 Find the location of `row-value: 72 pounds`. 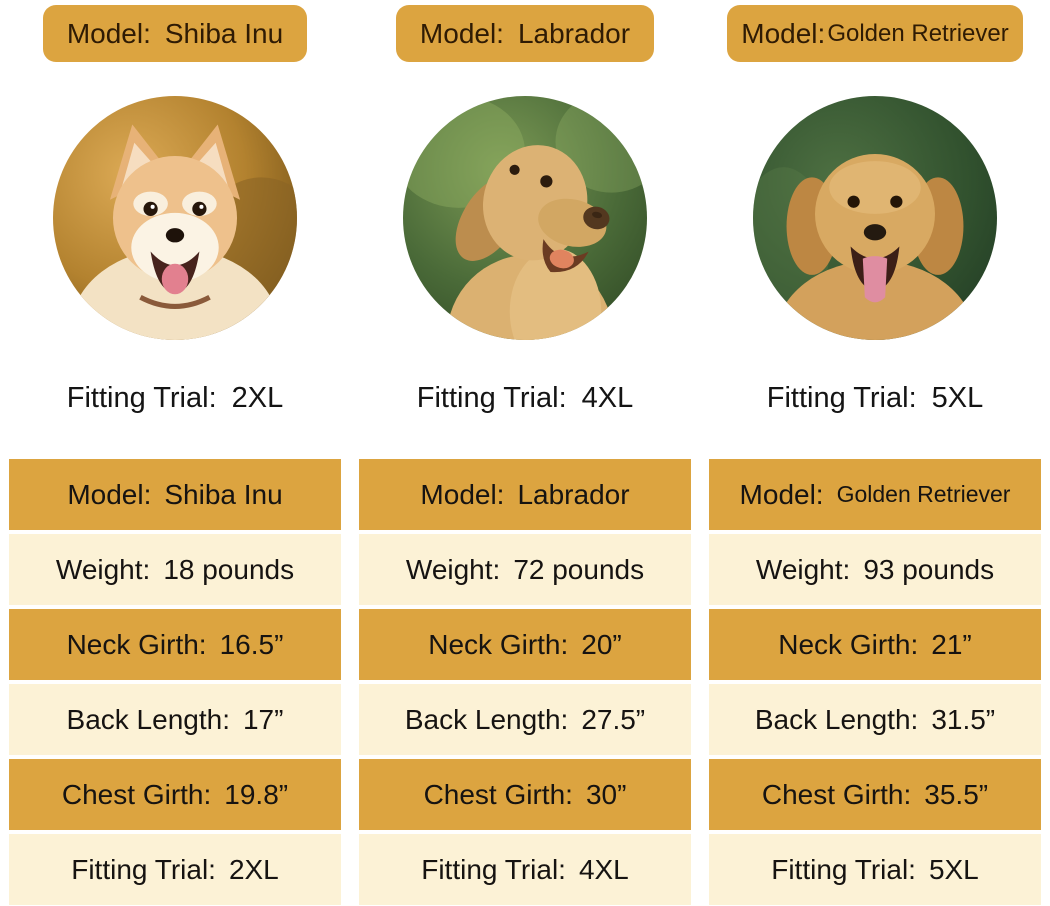

row-value: 72 pounds is located at coordinates (579, 569).